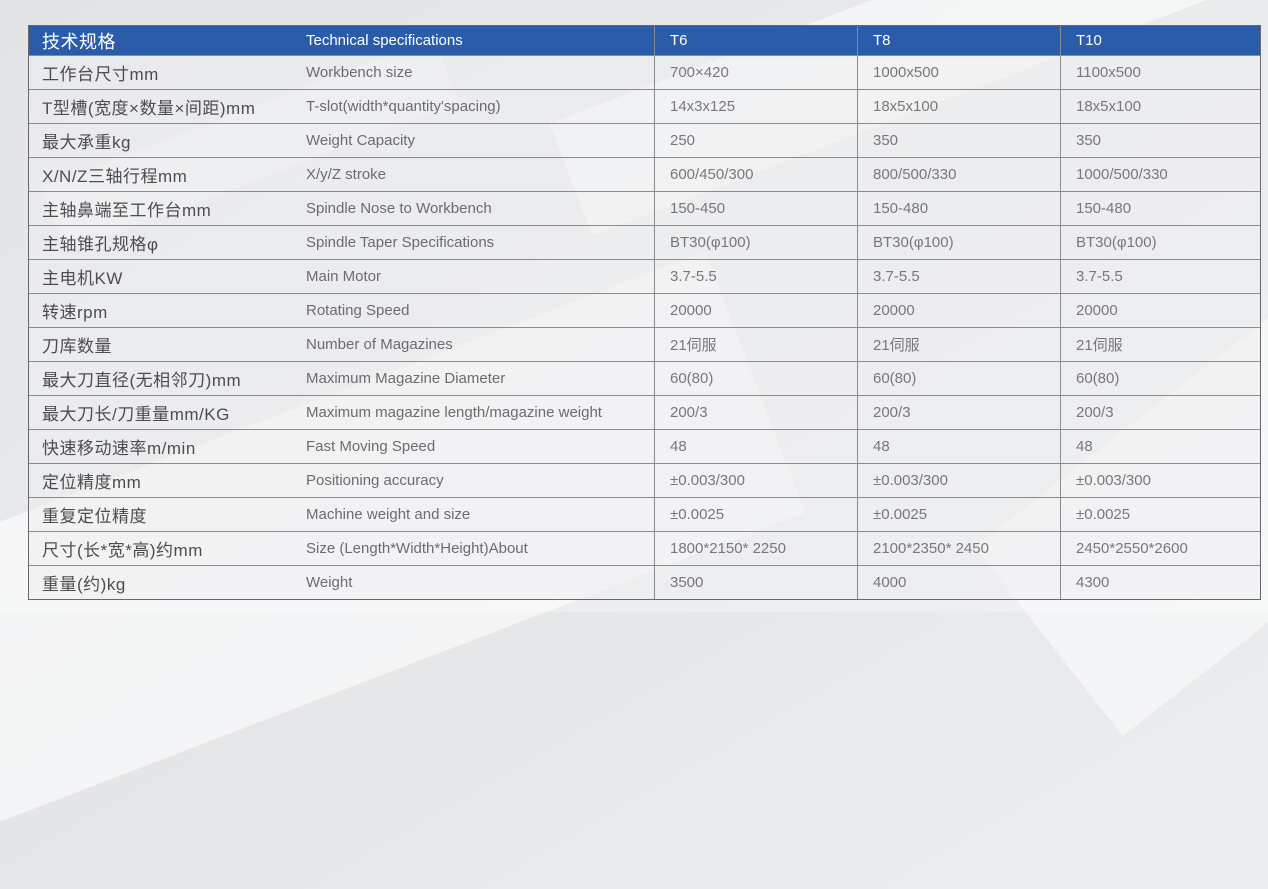  I want to click on header-model-t10: T10, so click(1159, 40).